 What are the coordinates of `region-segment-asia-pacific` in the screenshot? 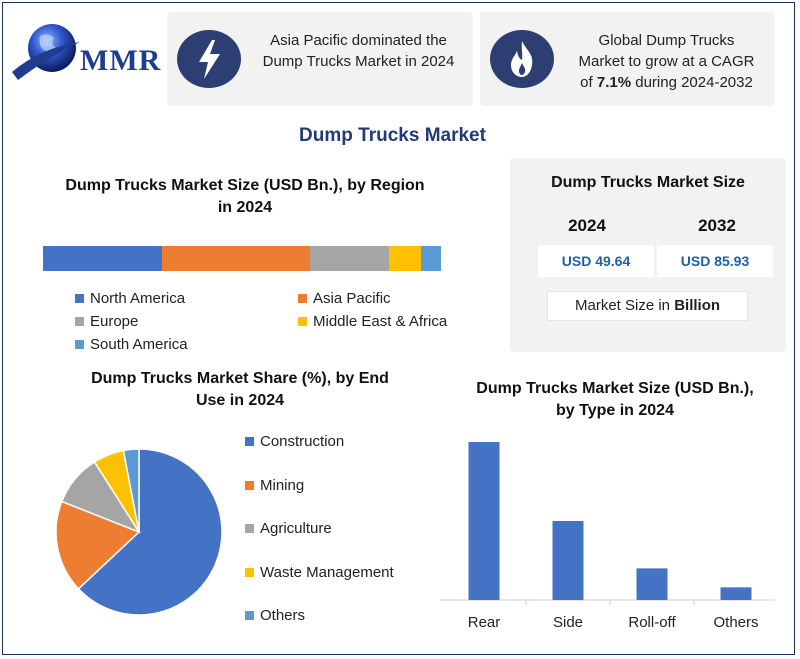 It's located at (236, 258).